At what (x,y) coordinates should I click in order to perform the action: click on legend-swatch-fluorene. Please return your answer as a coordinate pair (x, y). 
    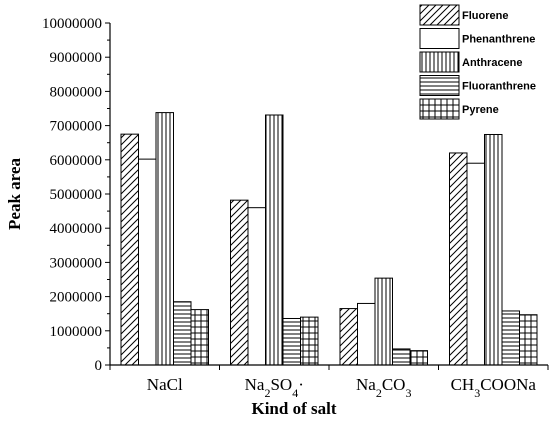
    Looking at the image, I should click on (439, 15).